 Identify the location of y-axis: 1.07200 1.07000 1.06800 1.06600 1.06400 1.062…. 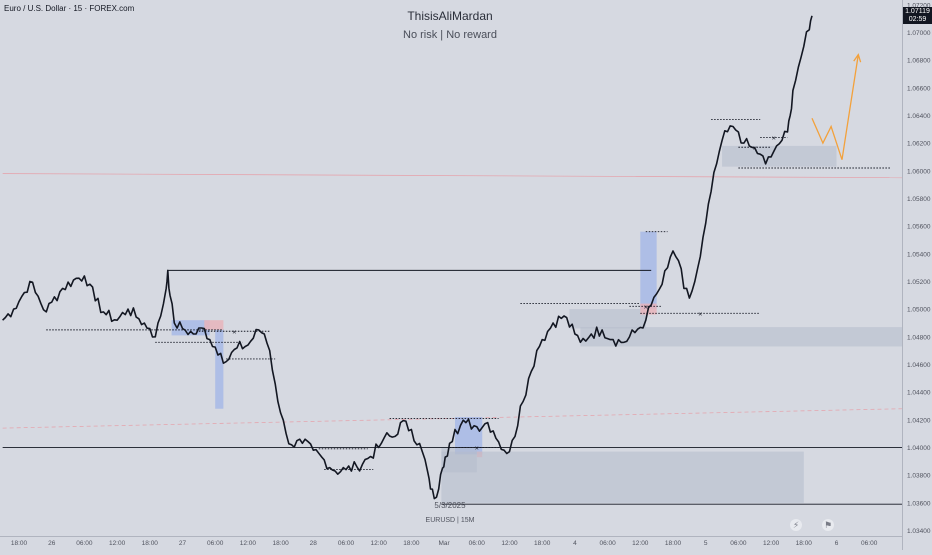
(919, 268).